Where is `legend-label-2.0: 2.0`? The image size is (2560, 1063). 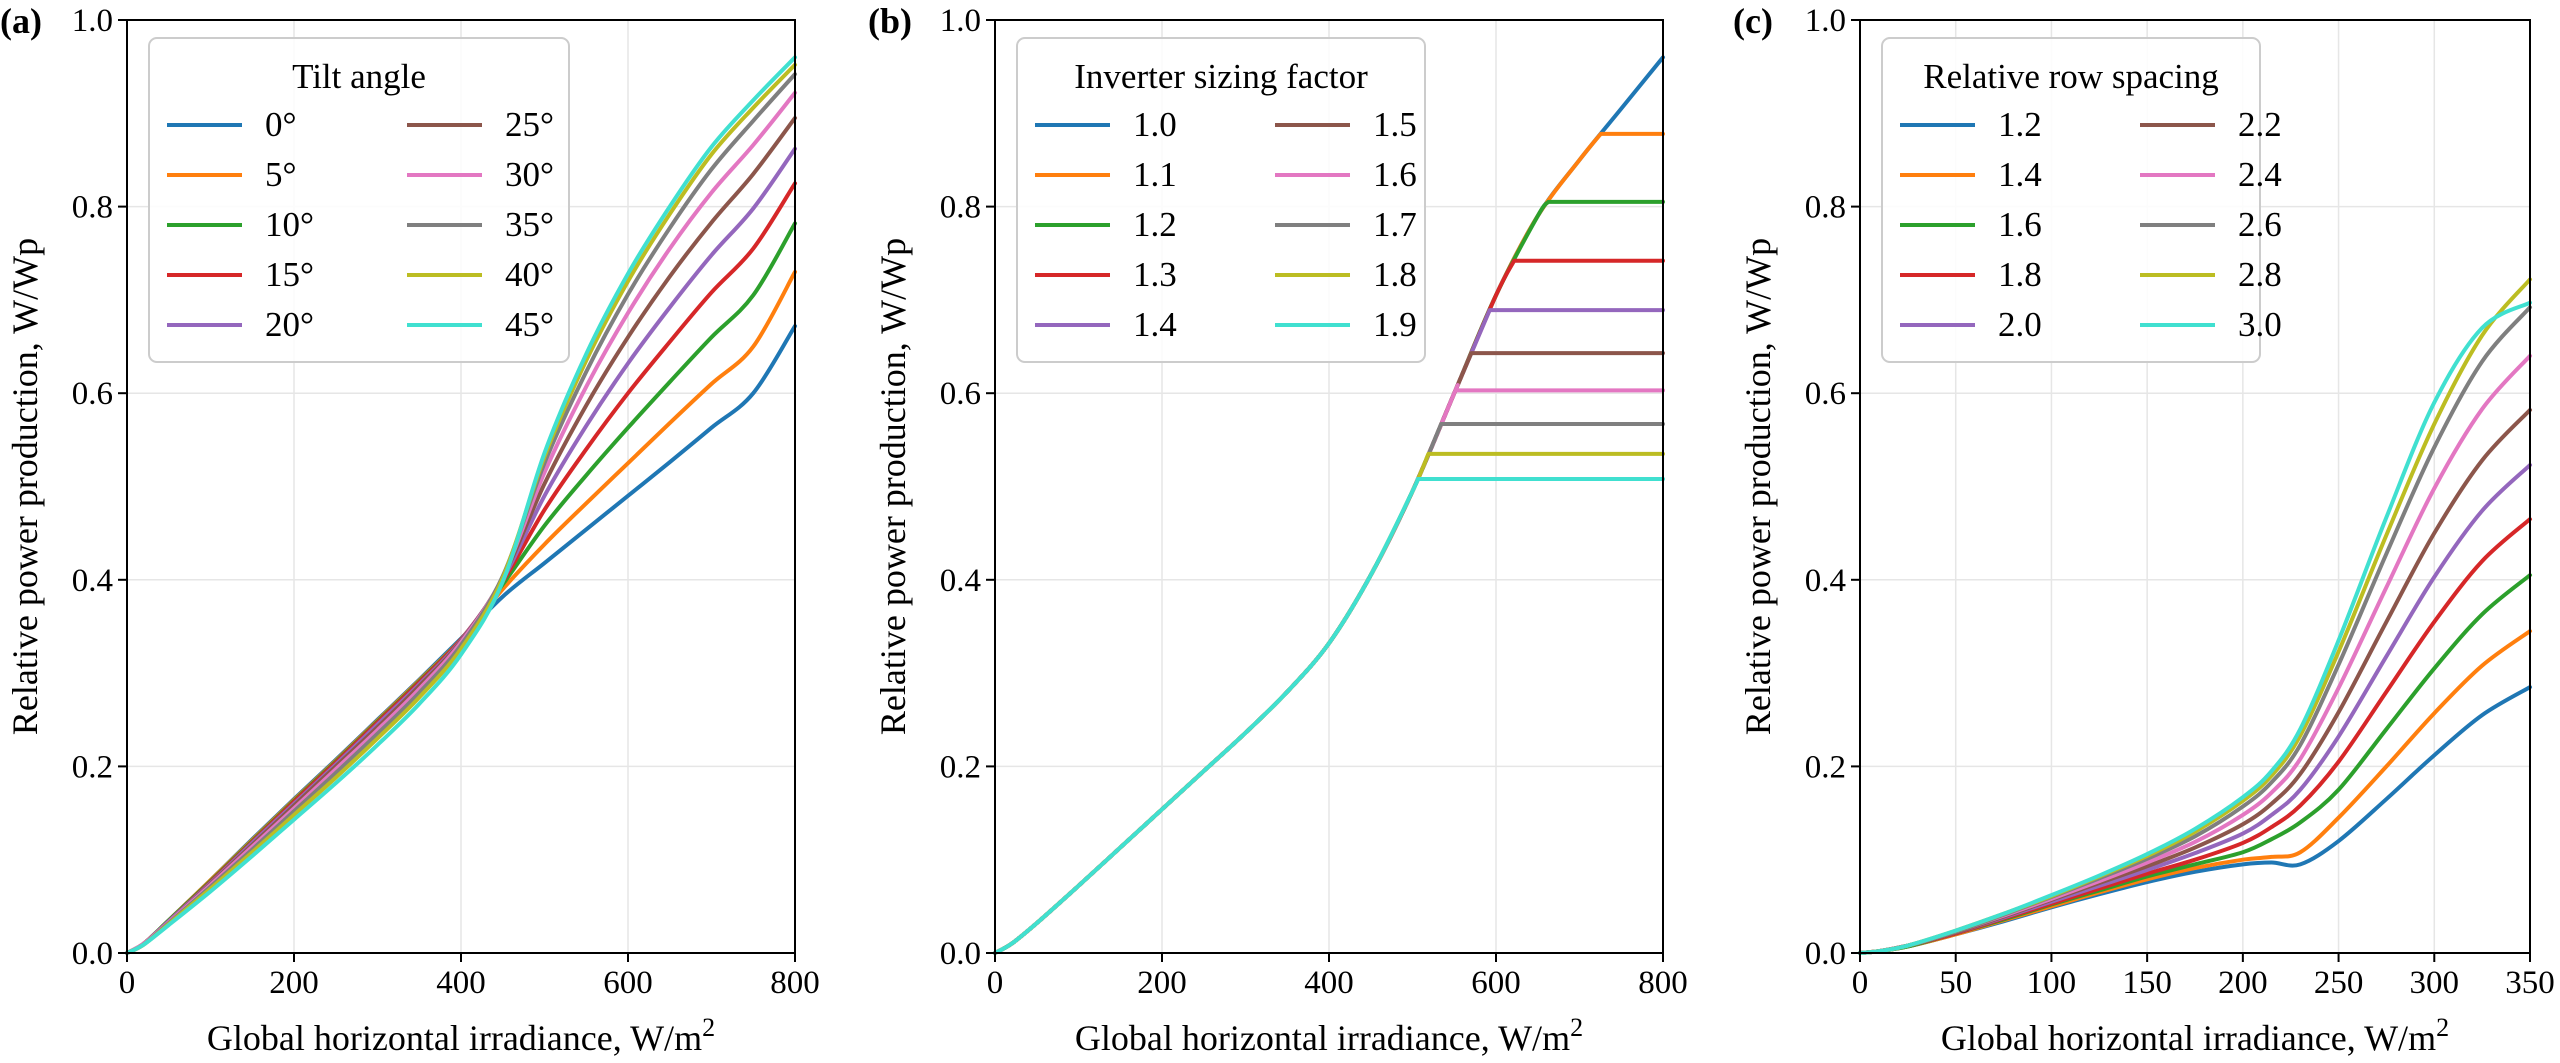 legend-label-2.0: 2.0 is located at coordinates (2020, 324).